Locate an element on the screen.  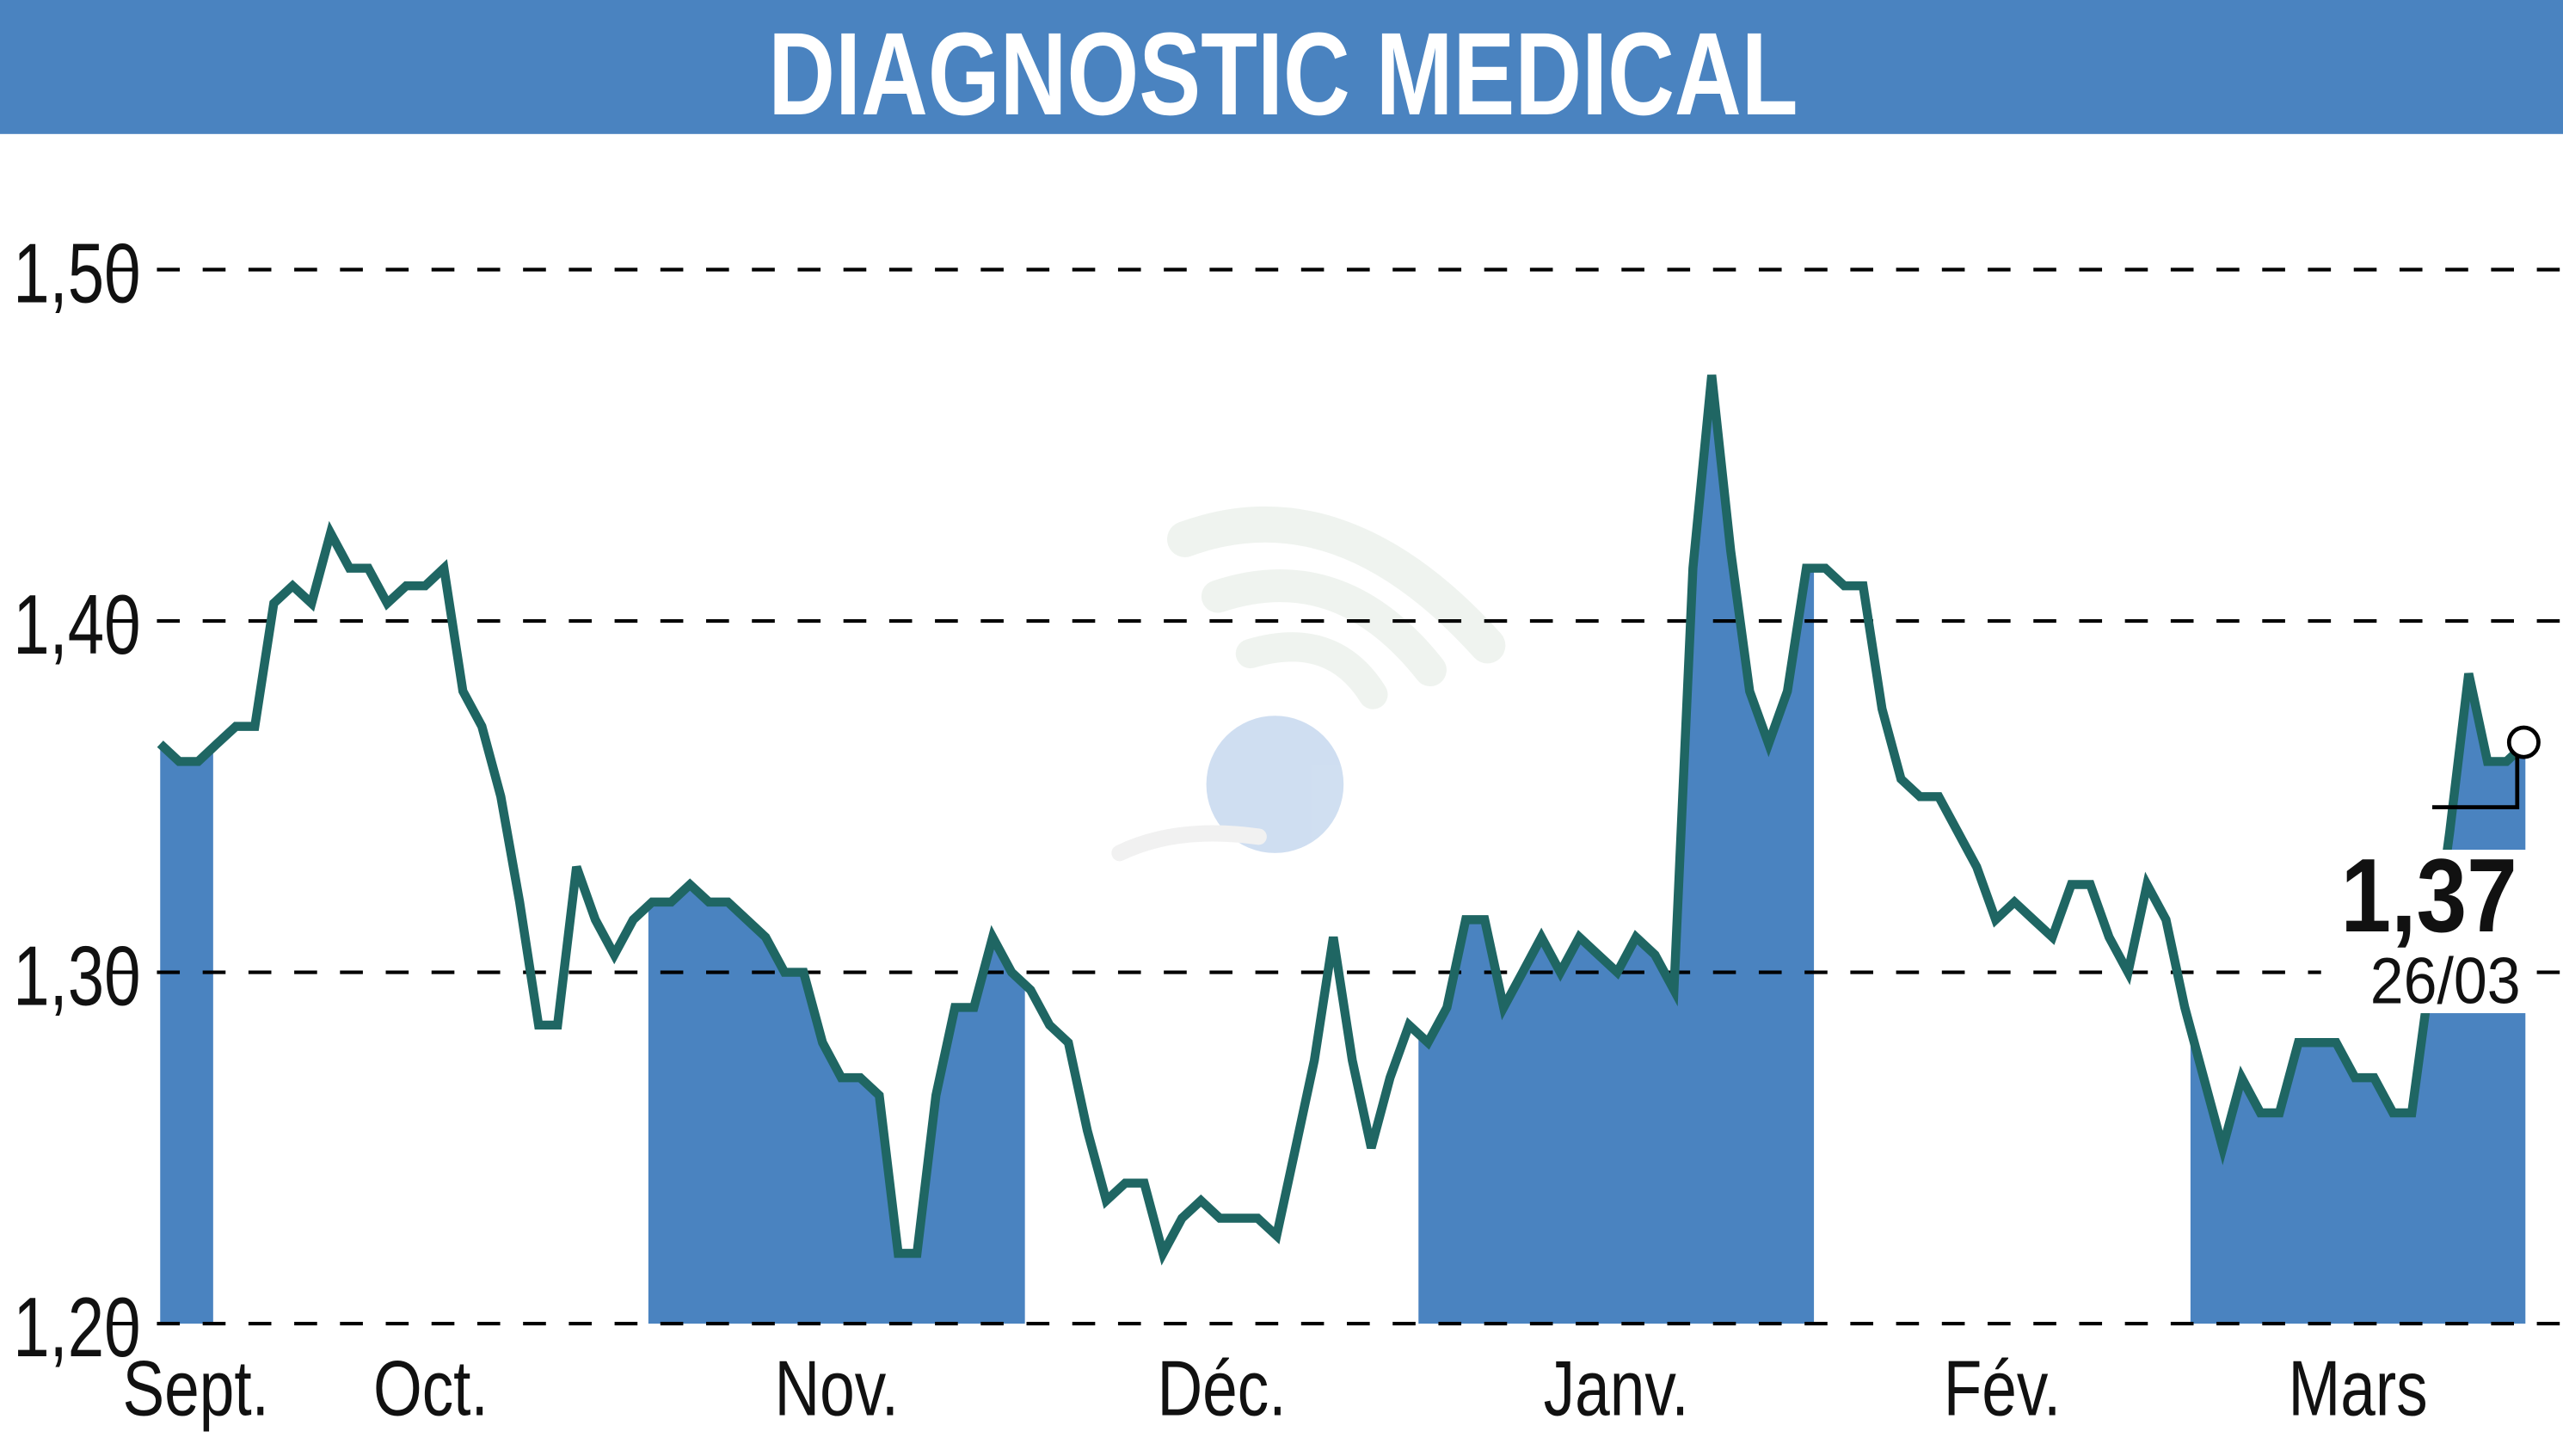
x-tick-label: Nov. is located at coordinates (836, 1388).